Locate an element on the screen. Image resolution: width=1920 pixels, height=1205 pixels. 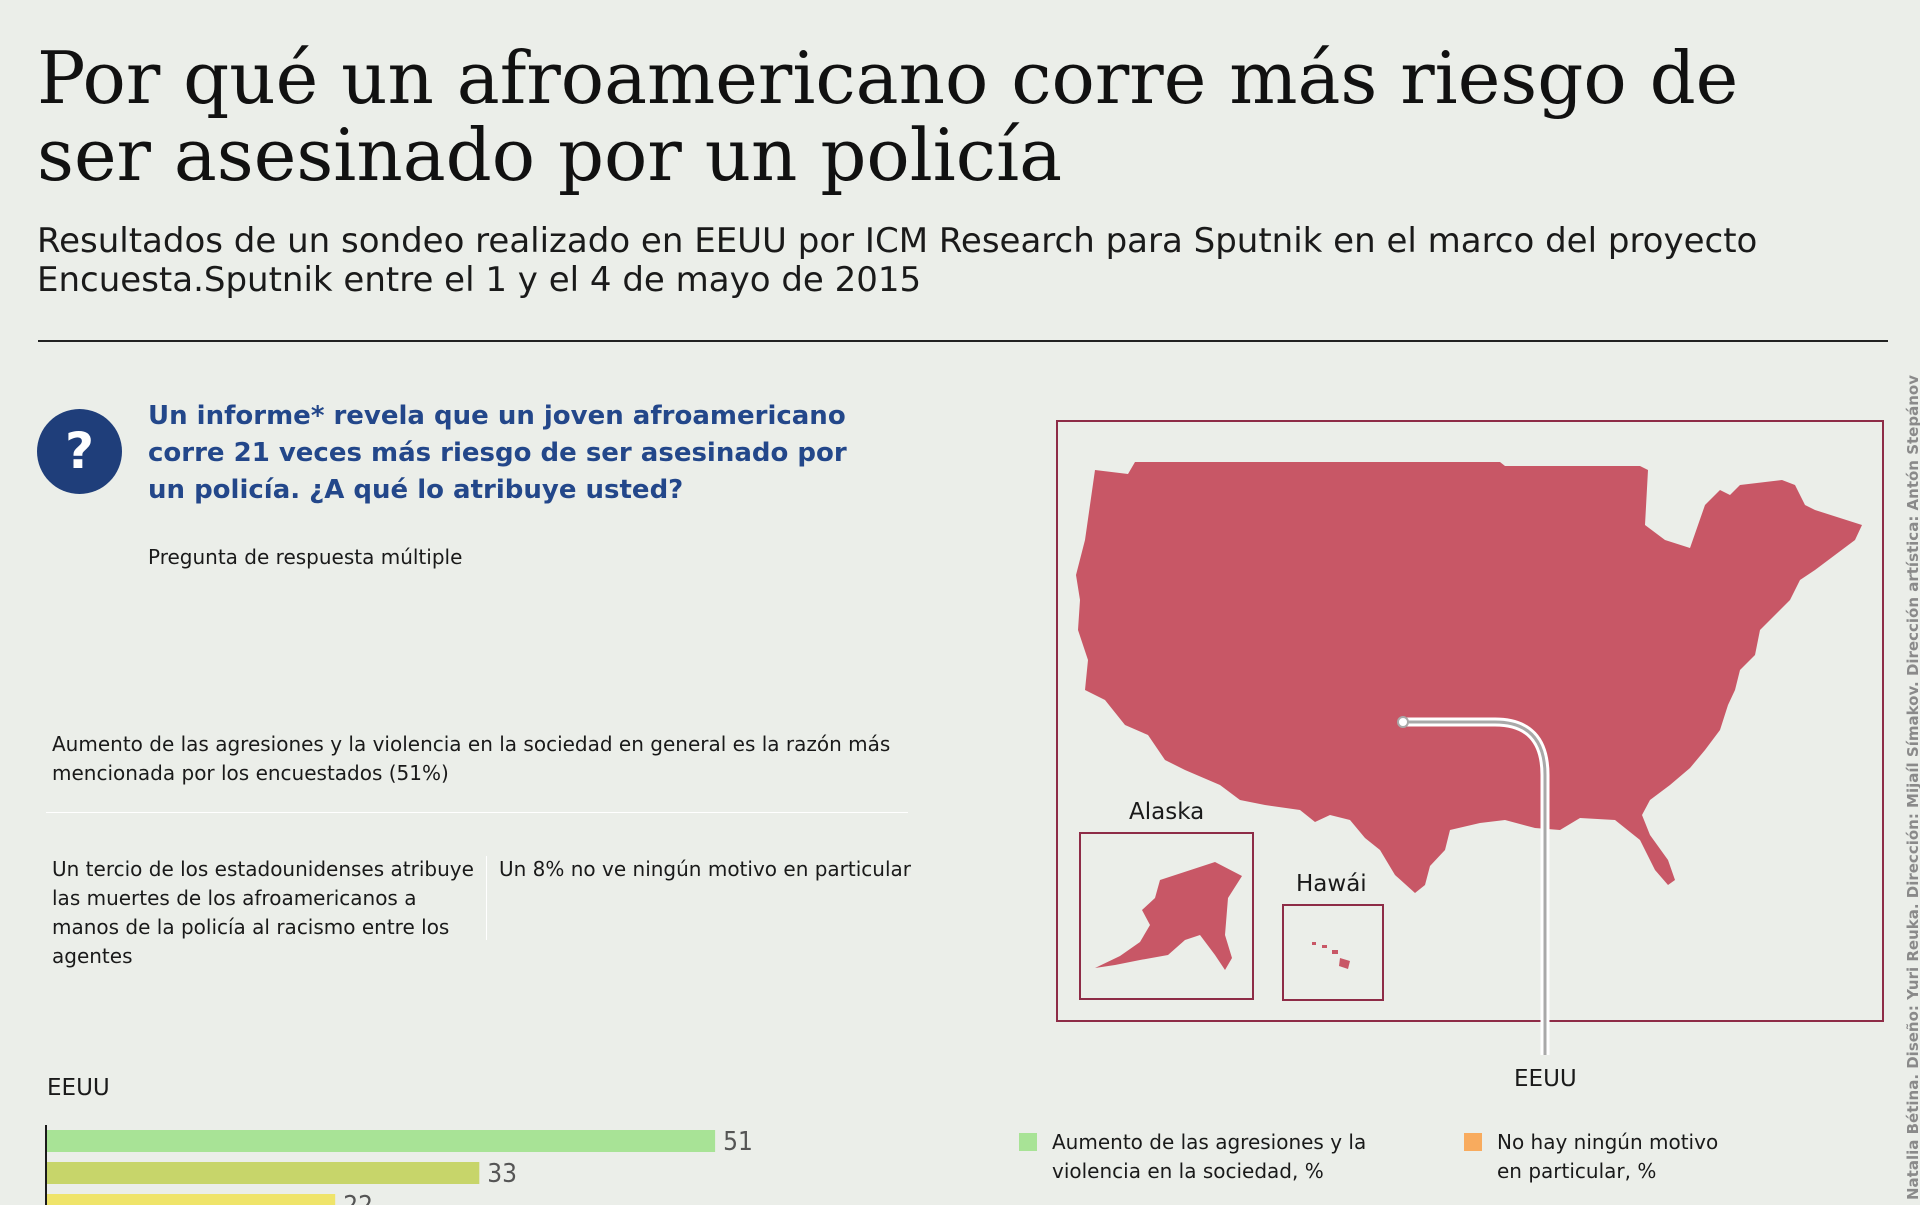
usa-pointer-dot is located at coordinates (1403, 722).